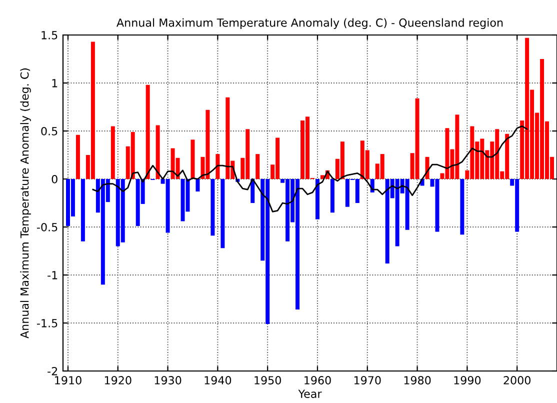  I want to click on y-tick-label: -0.5, so click(47, 227).